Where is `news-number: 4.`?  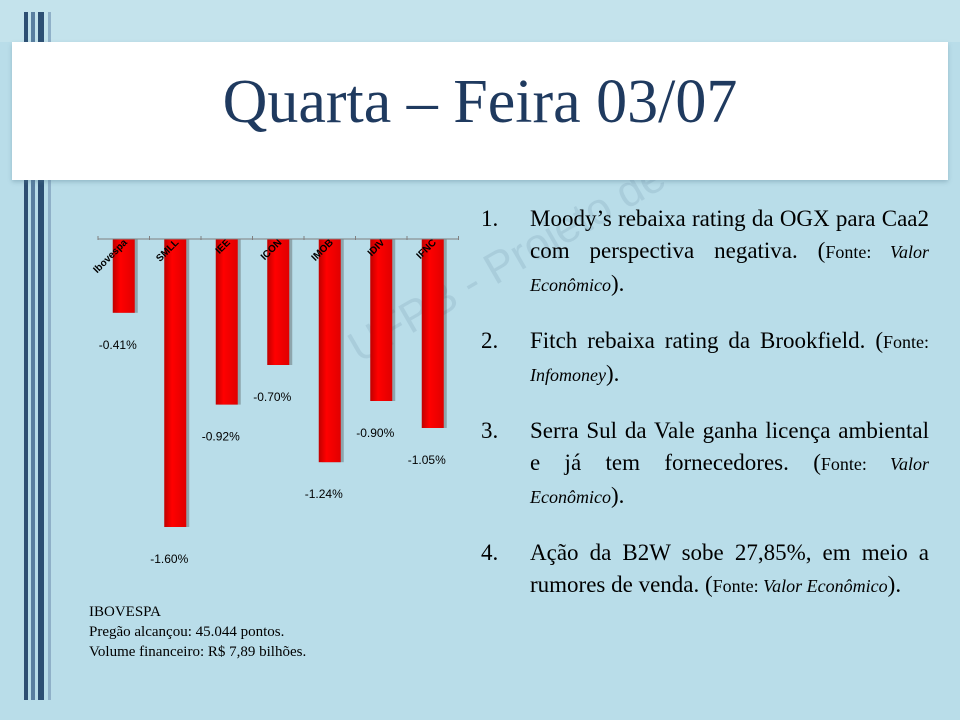 news-number: 4. is located at coordinates (490, 552).